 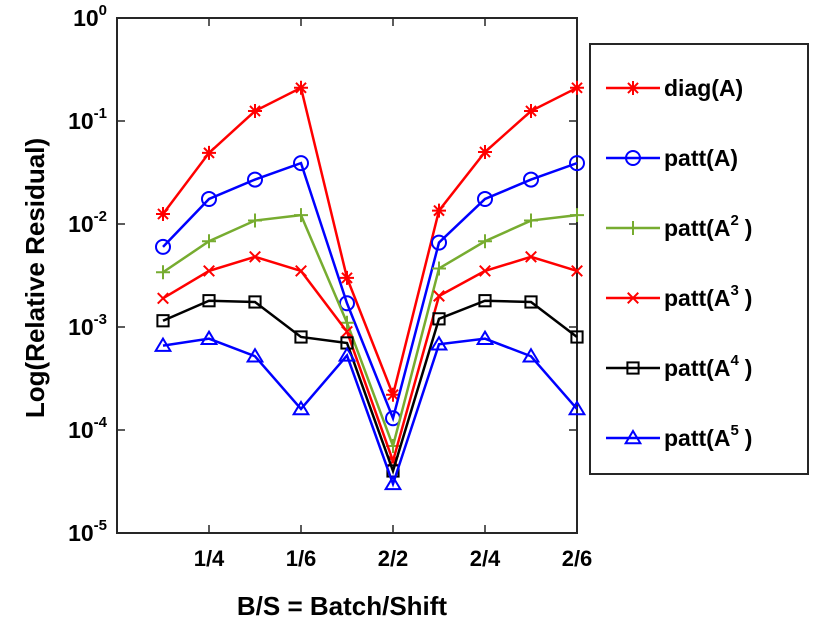 What do you see at coordinates (88, 428) in the screenshot?
I see `y-tick-label: 10⁻⁴` at bounding box center [88, 428].